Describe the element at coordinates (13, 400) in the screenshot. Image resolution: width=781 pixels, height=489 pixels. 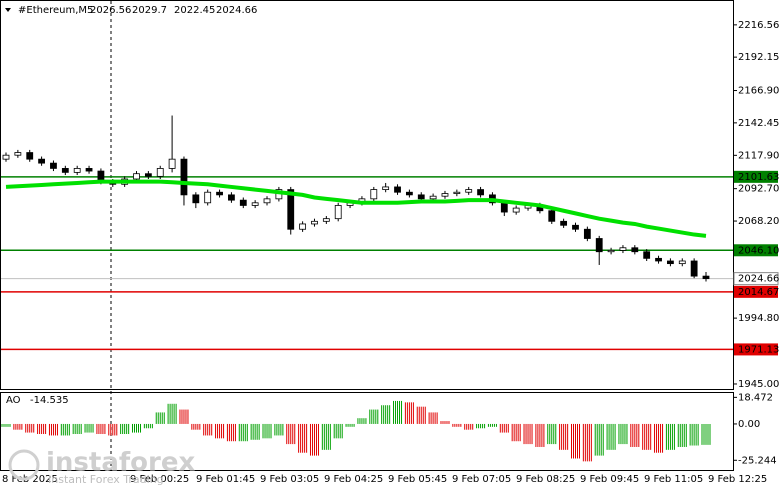
I see `ao-title: AO` at that location.